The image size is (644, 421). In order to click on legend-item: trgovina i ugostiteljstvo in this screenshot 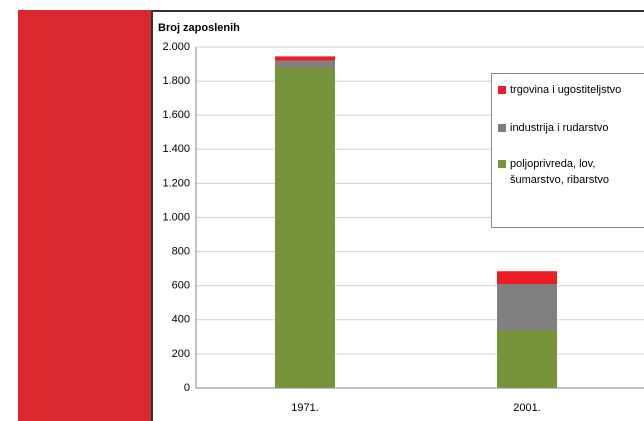, I will do `click(571, 90)`.